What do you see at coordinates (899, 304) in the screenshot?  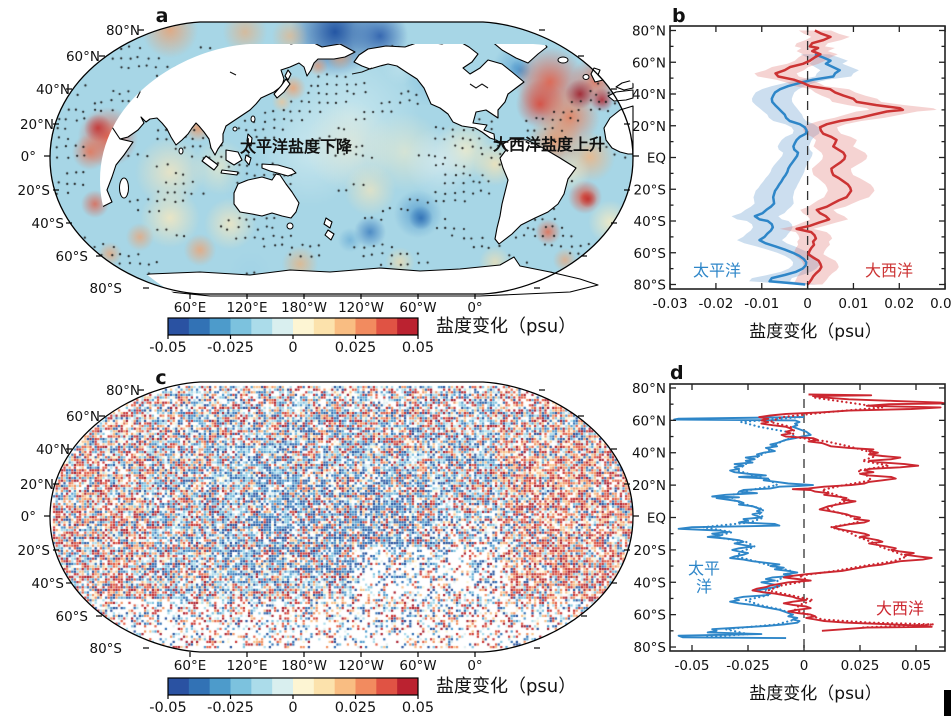 I see `x-tick-label: 0.02` at bounding box center [899, 304].